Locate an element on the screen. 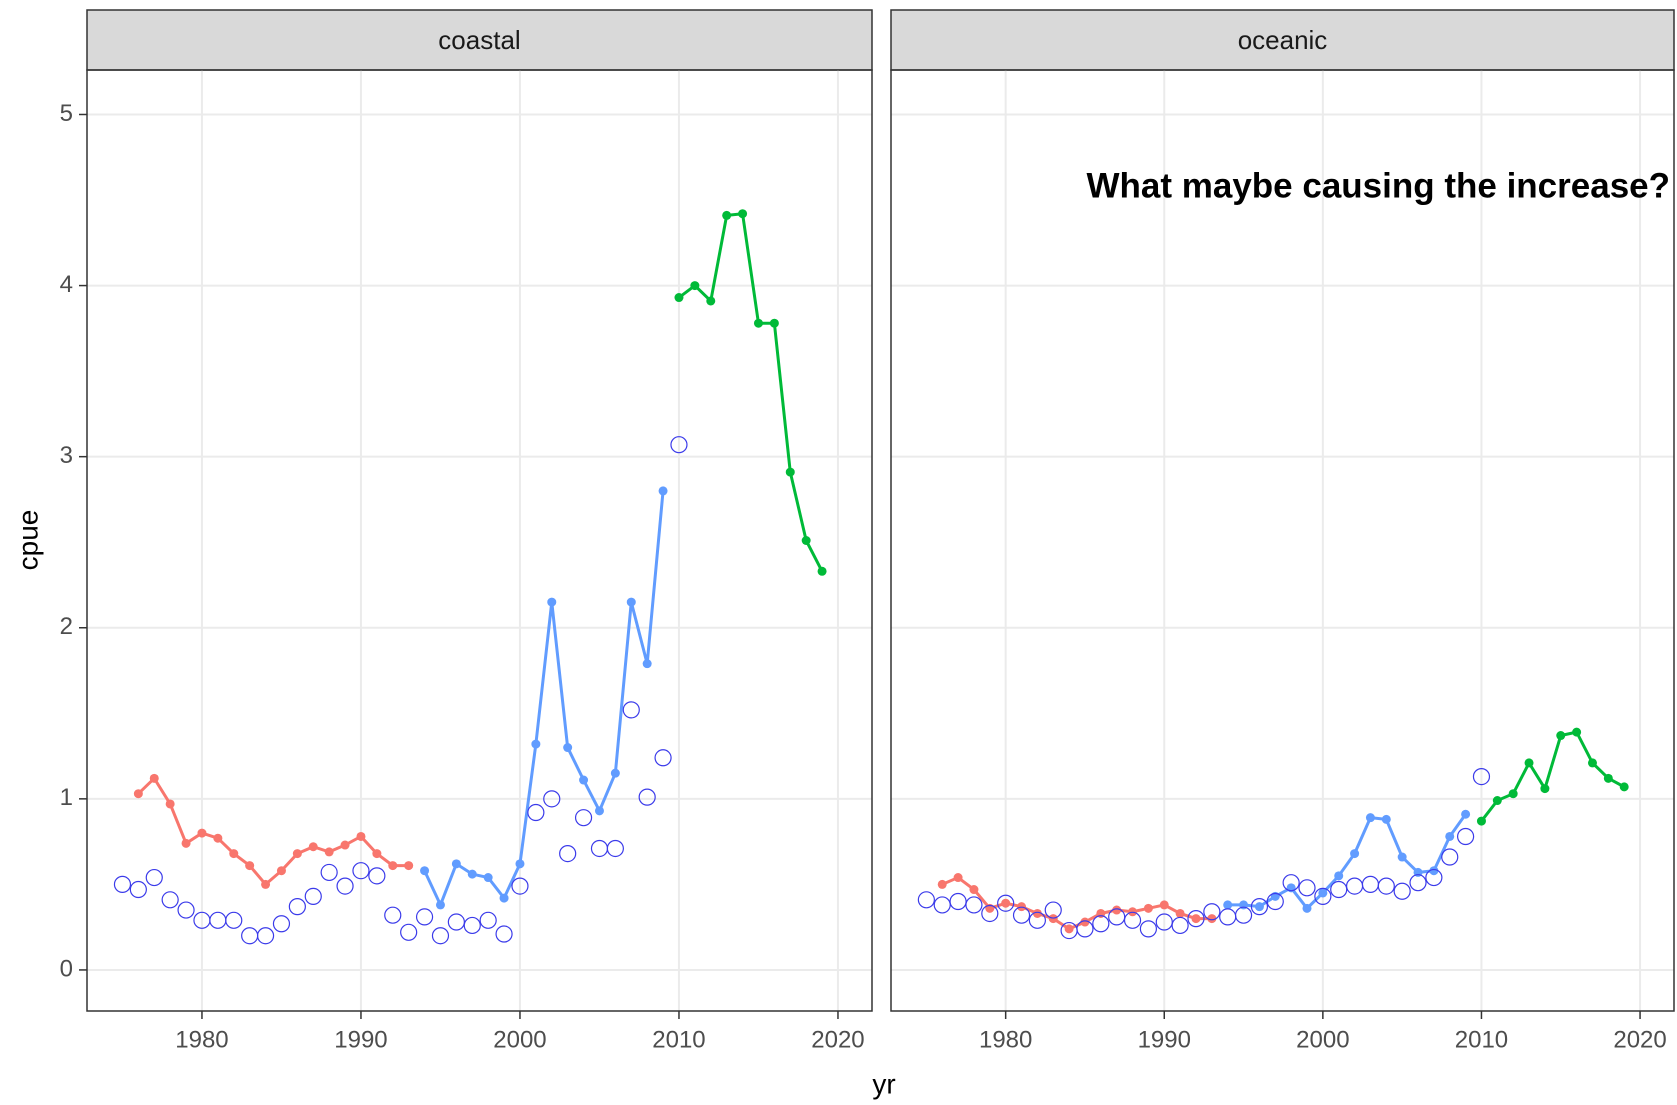 The image size is (1677, 1105). strip-title: coastal is located at coordinates (479, 40).